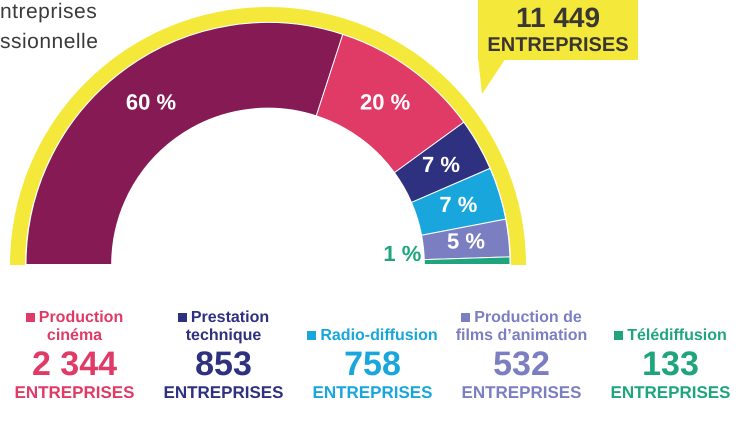 The image size is (745, 439). Describe the element at coordinates (49, 42) in the screenshot. I see `text: ssionnelle` at that location.